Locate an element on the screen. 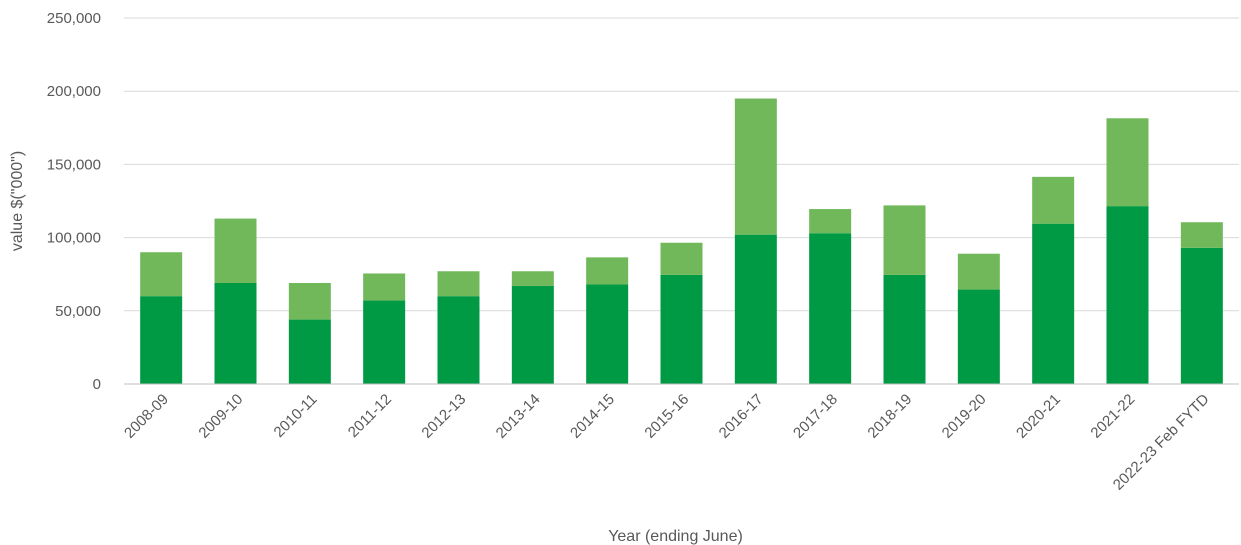 This screenshot has height=545, width=1241. x-tick-label: 2011-12 is located at coordinates (370, 416).